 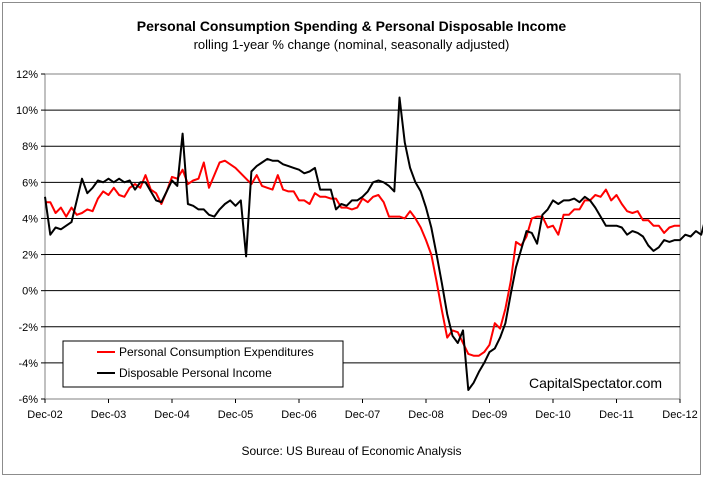 What do you see at coordinates (30, 183) in the screenshot?
I see `y-tick-label: 6%` at bounding box center [30, 183].